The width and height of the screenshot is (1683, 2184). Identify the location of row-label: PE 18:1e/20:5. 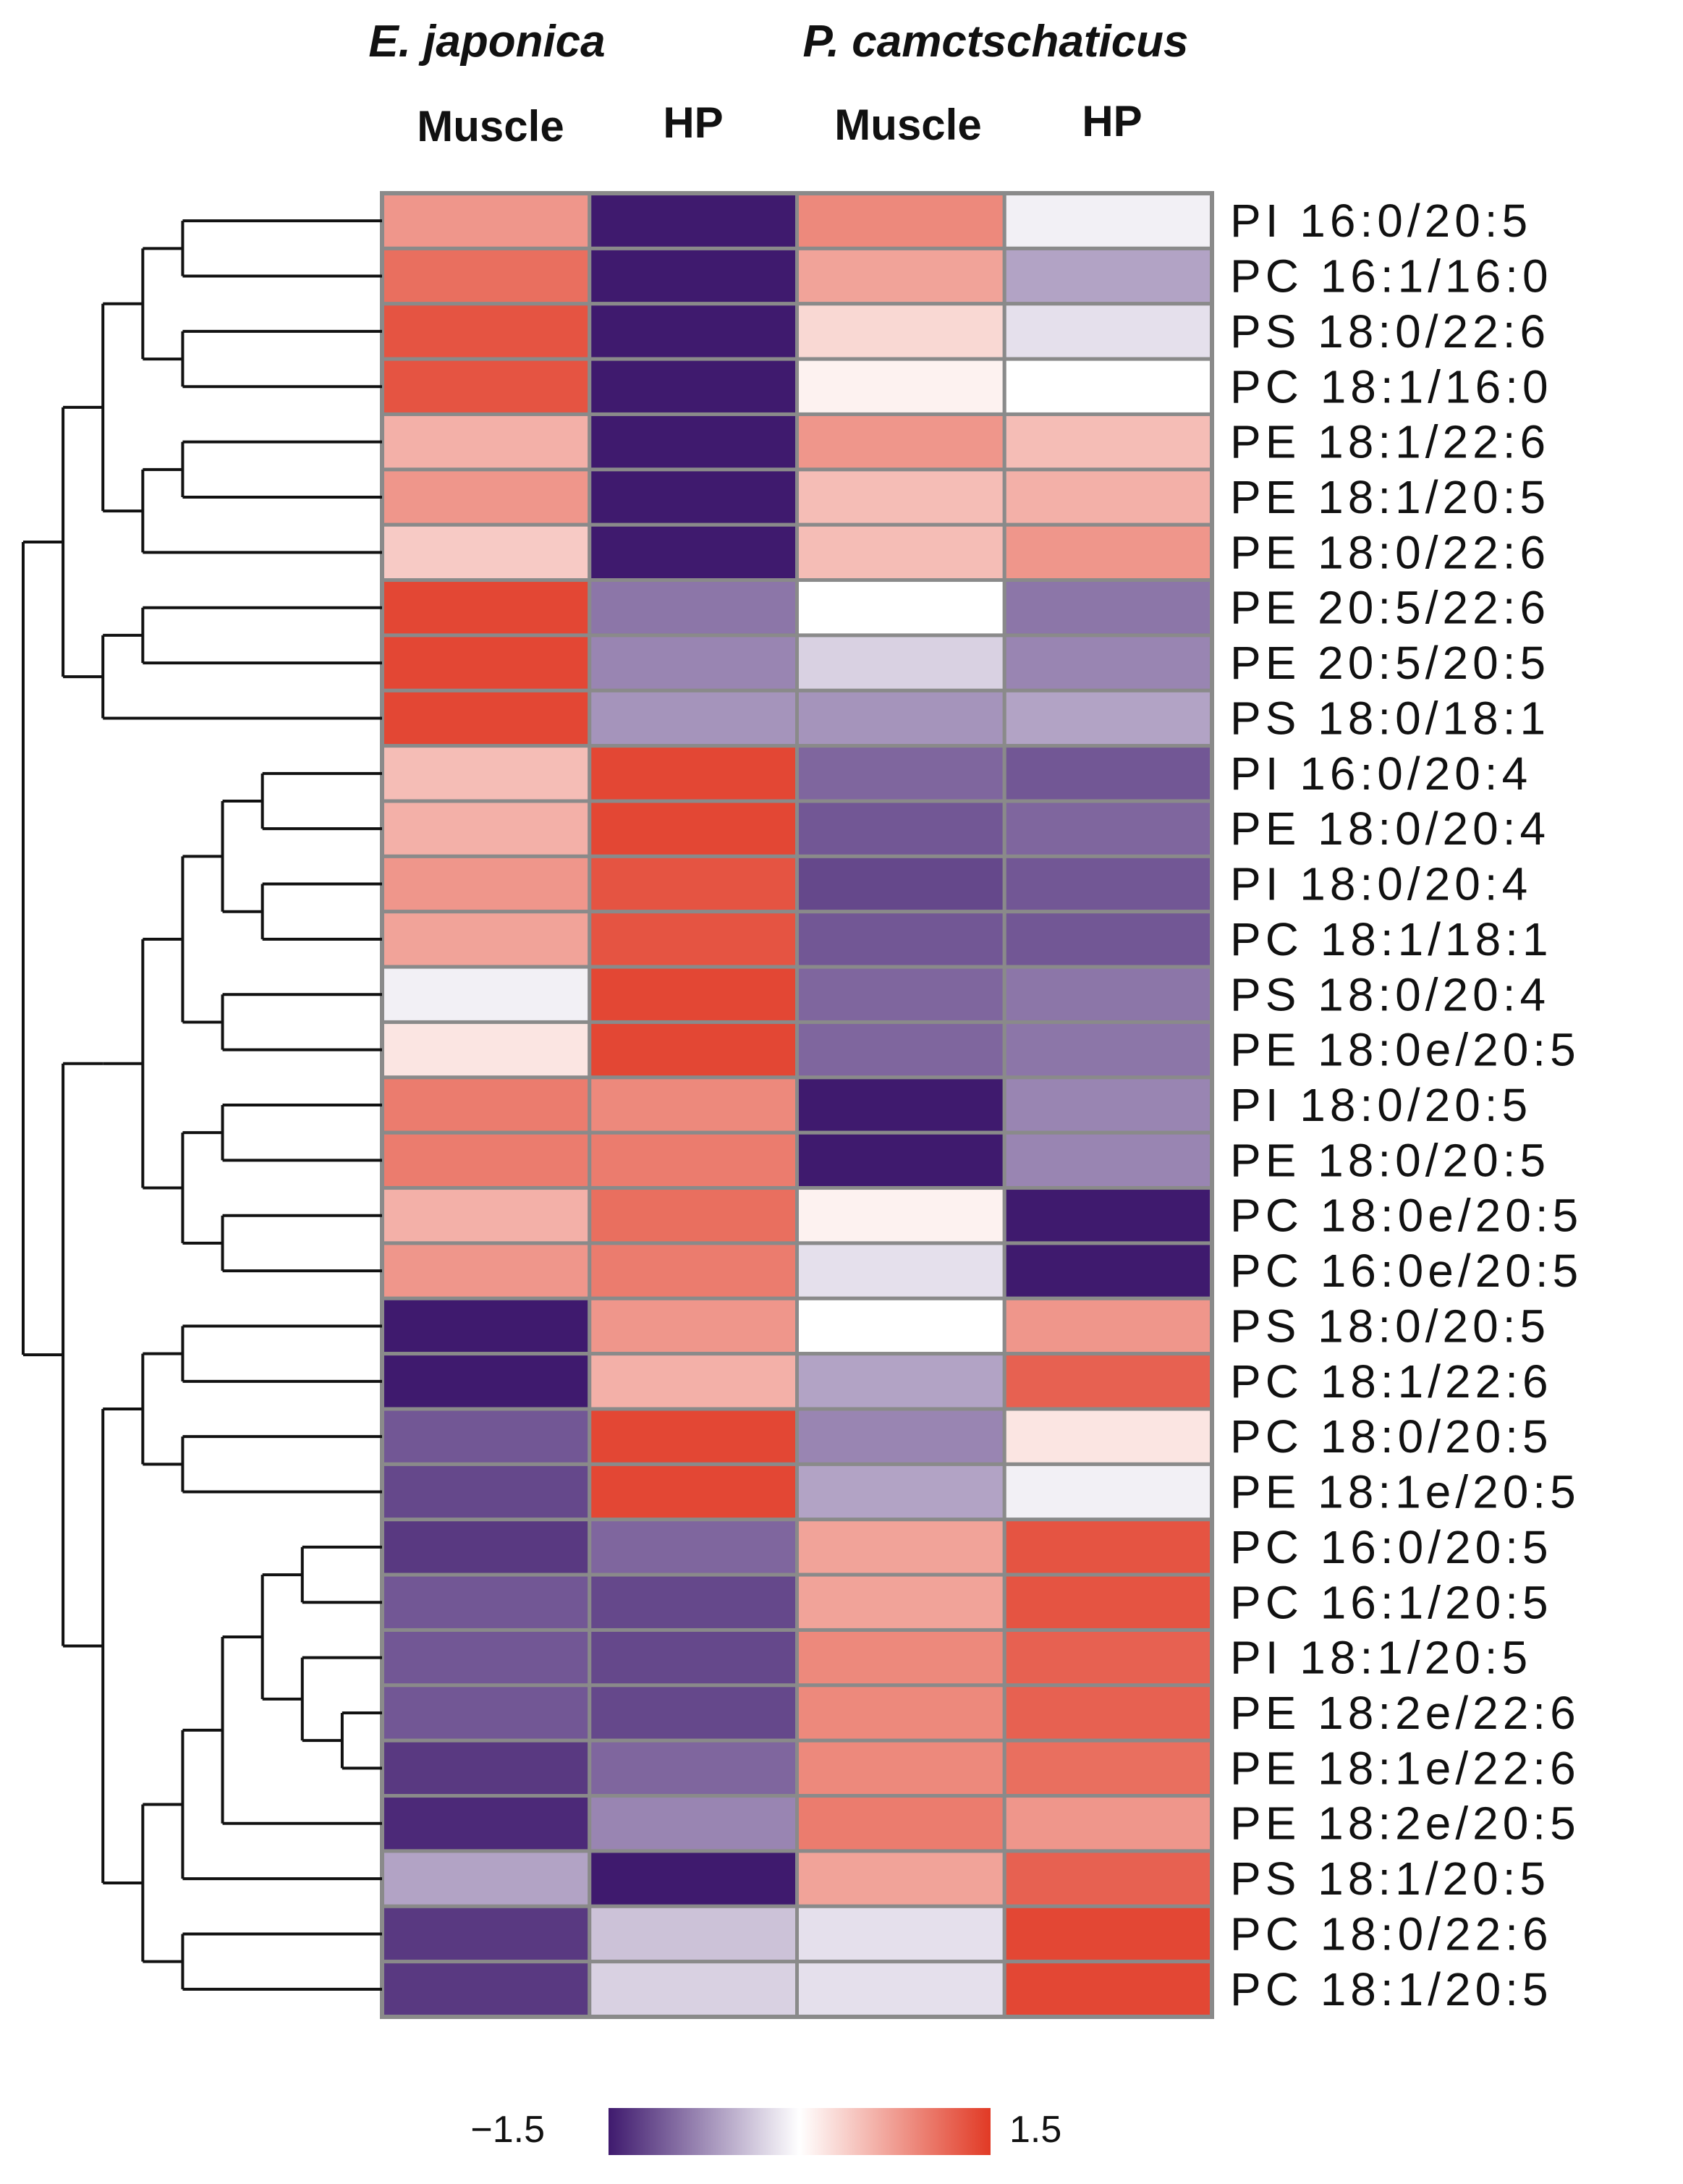
(1405, 1492).